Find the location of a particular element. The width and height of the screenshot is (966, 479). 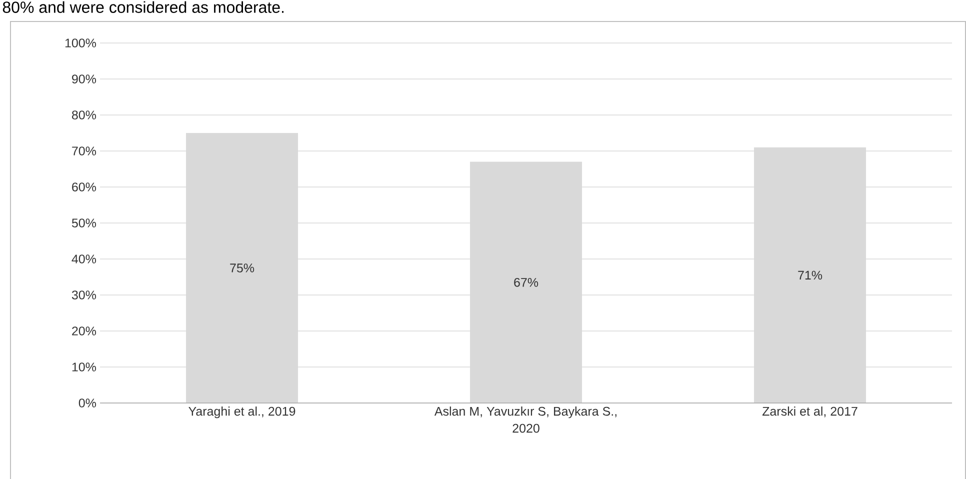

y-tick-label: 60% is located at coordinates (84, 187).